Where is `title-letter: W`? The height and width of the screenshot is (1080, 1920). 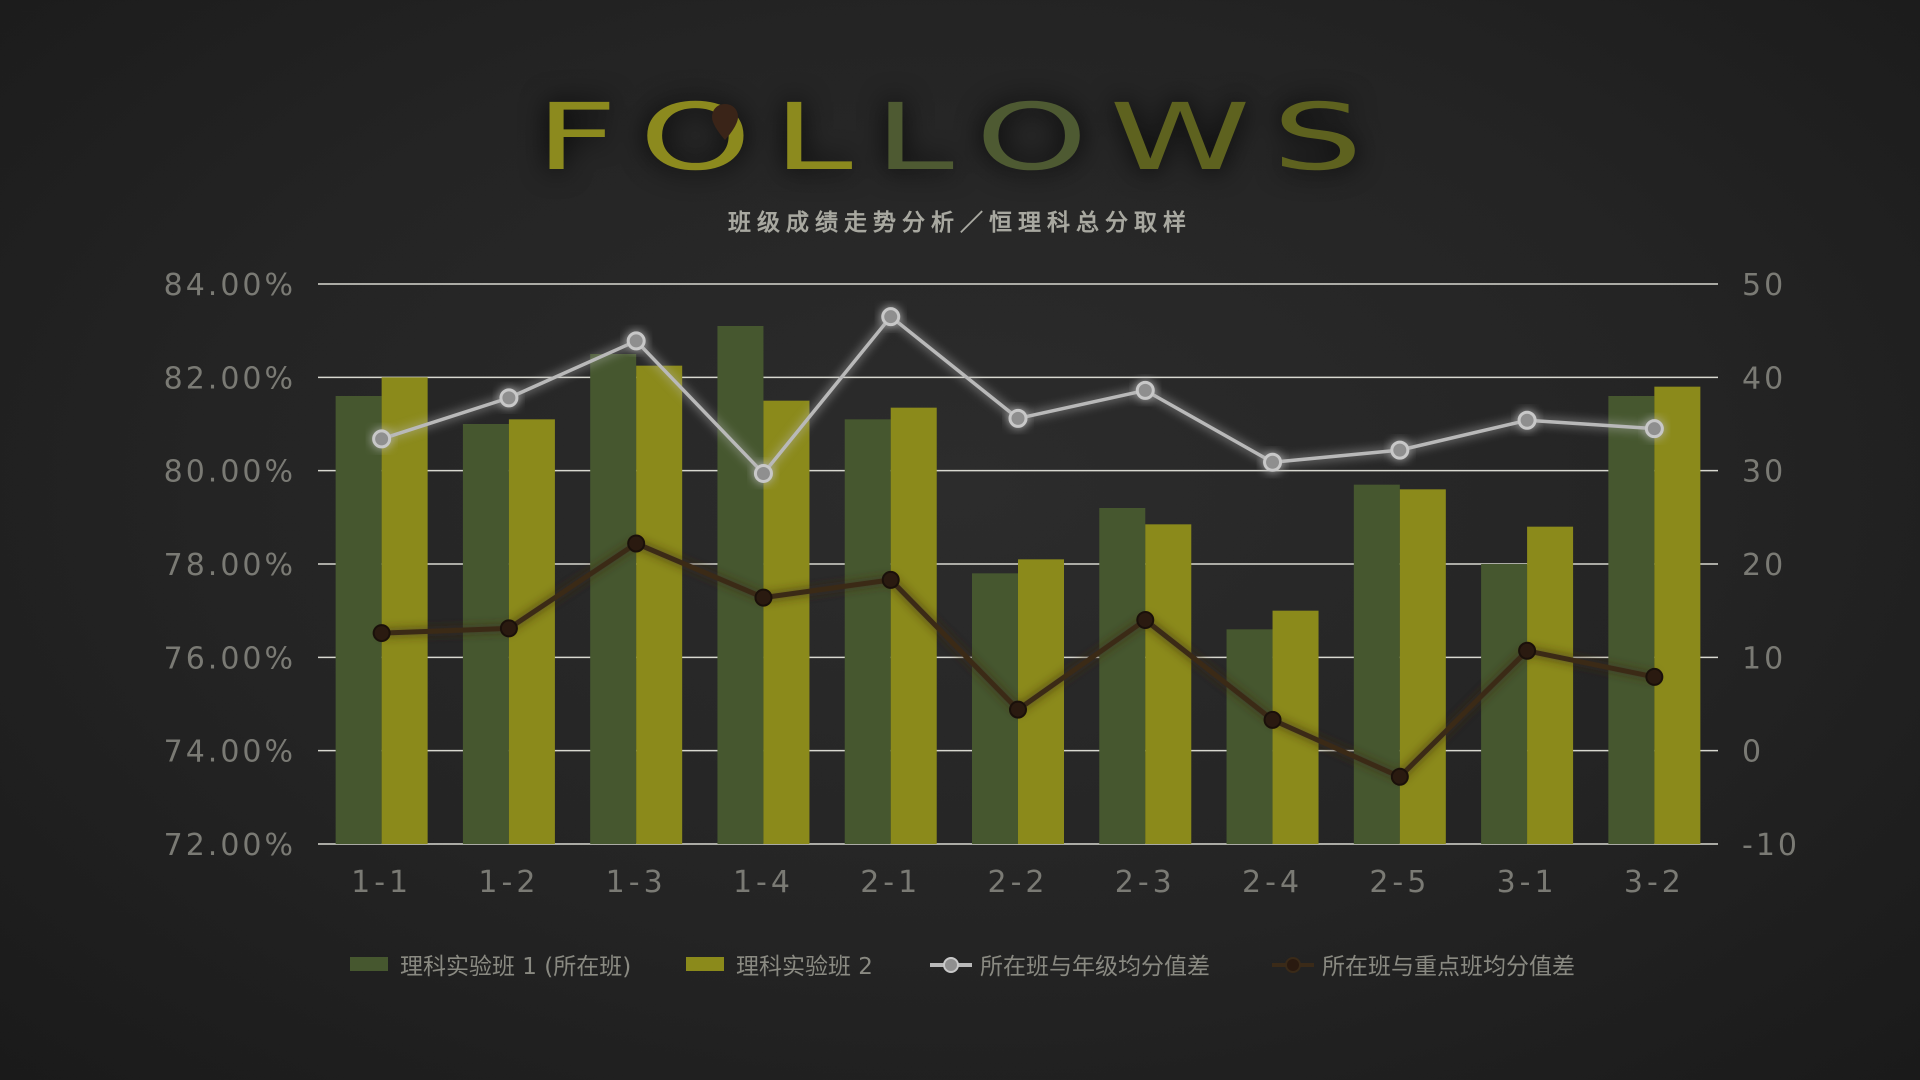
title-letter: W is located at coordinates (1191, 137).